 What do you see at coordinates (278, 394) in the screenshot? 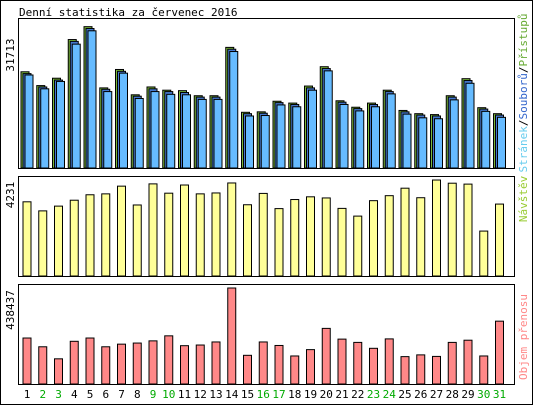
I see `x-label-day-17: 17` at bounding box center [278, 394].